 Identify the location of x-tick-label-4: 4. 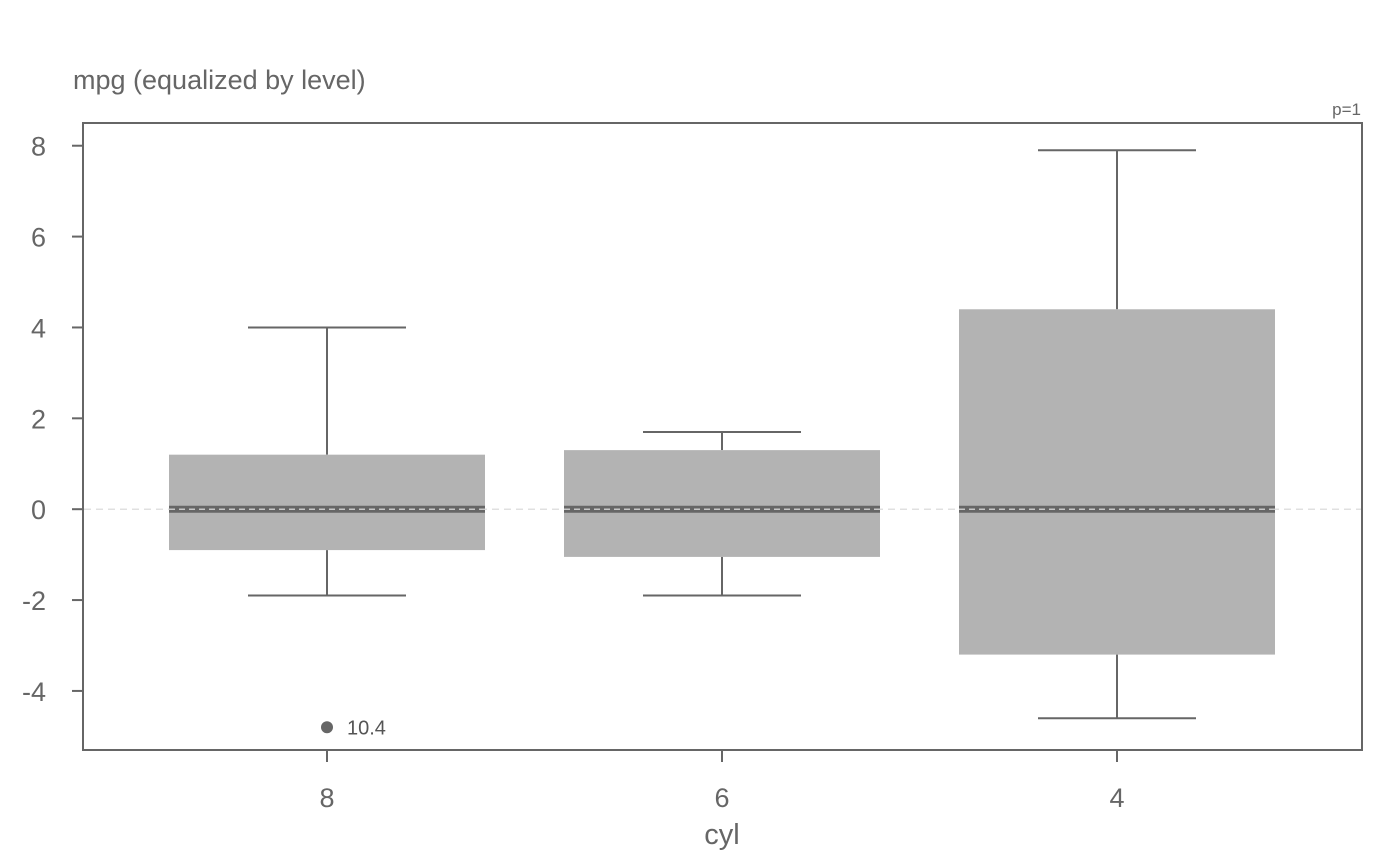
(1116, 798).